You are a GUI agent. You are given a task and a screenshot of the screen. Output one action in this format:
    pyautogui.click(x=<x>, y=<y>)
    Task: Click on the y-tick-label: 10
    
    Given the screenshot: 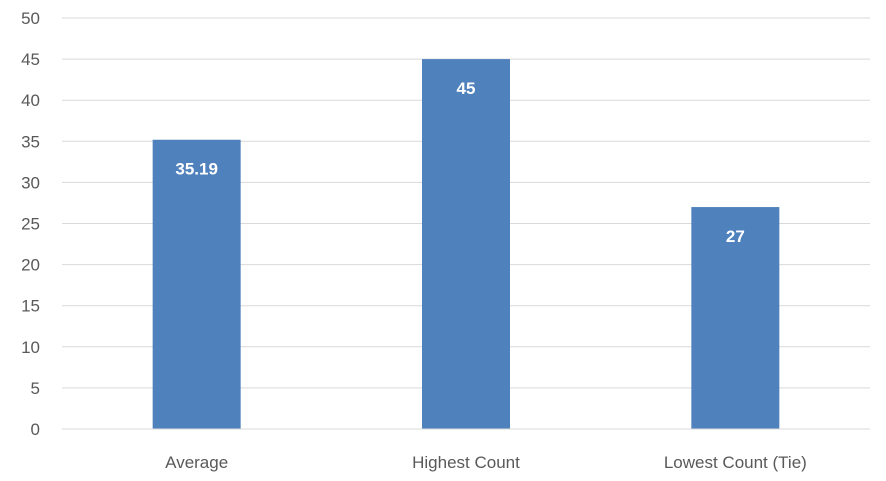 What is the action you would take?
    pyautogui.click(x=30, y=347)
    